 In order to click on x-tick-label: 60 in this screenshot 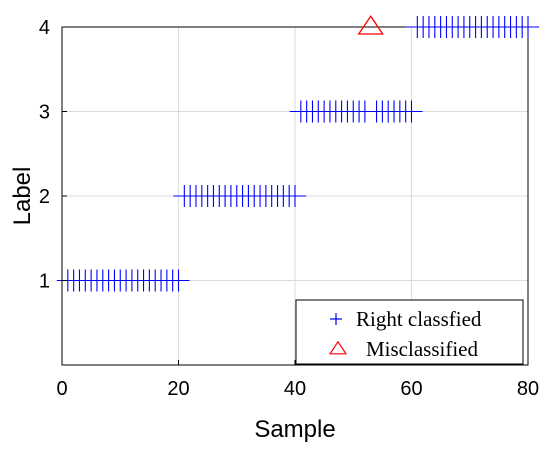, I will do `click(411, 389)`.